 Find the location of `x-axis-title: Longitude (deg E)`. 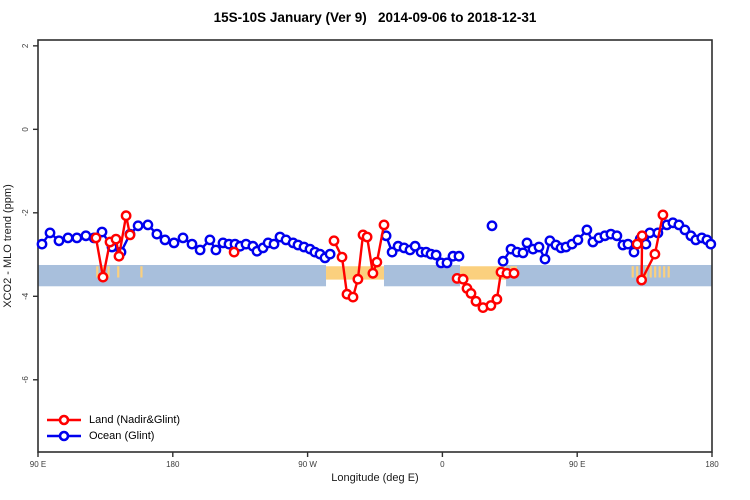

x-axis-title: Longitude (deg E) is located at coordinates (375, 478).